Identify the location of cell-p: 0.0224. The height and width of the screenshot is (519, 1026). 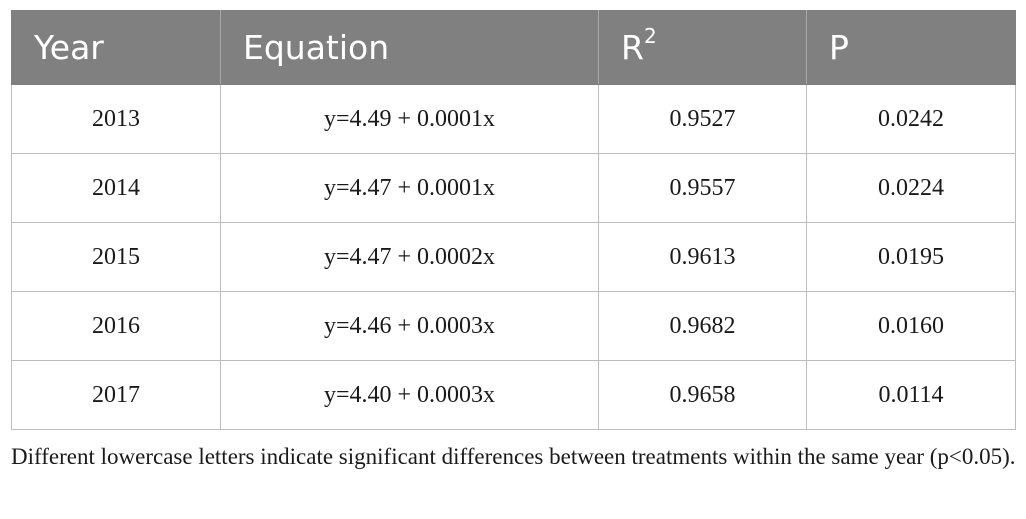
(911, 188).